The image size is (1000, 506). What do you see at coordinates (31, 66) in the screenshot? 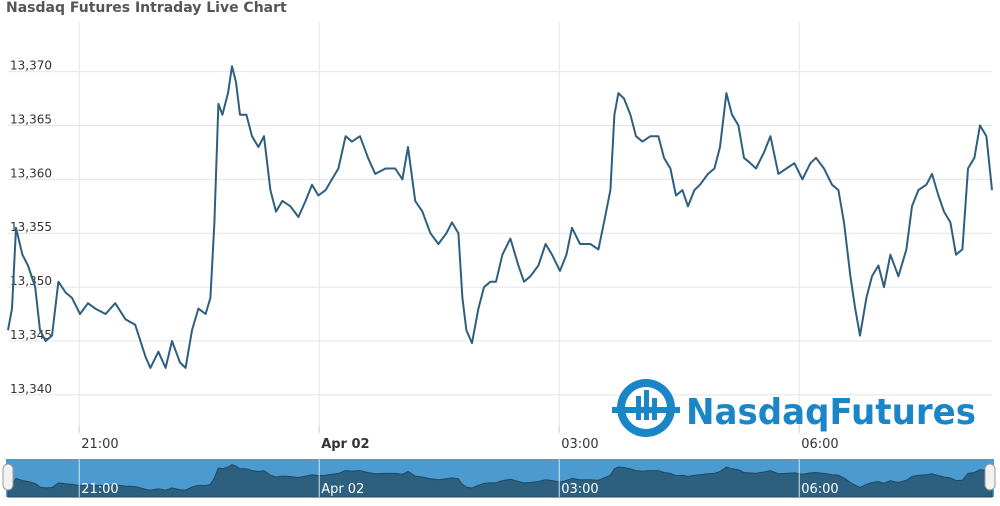
I see `y-tick-label: 13,370` at bounding box center [31, 66].